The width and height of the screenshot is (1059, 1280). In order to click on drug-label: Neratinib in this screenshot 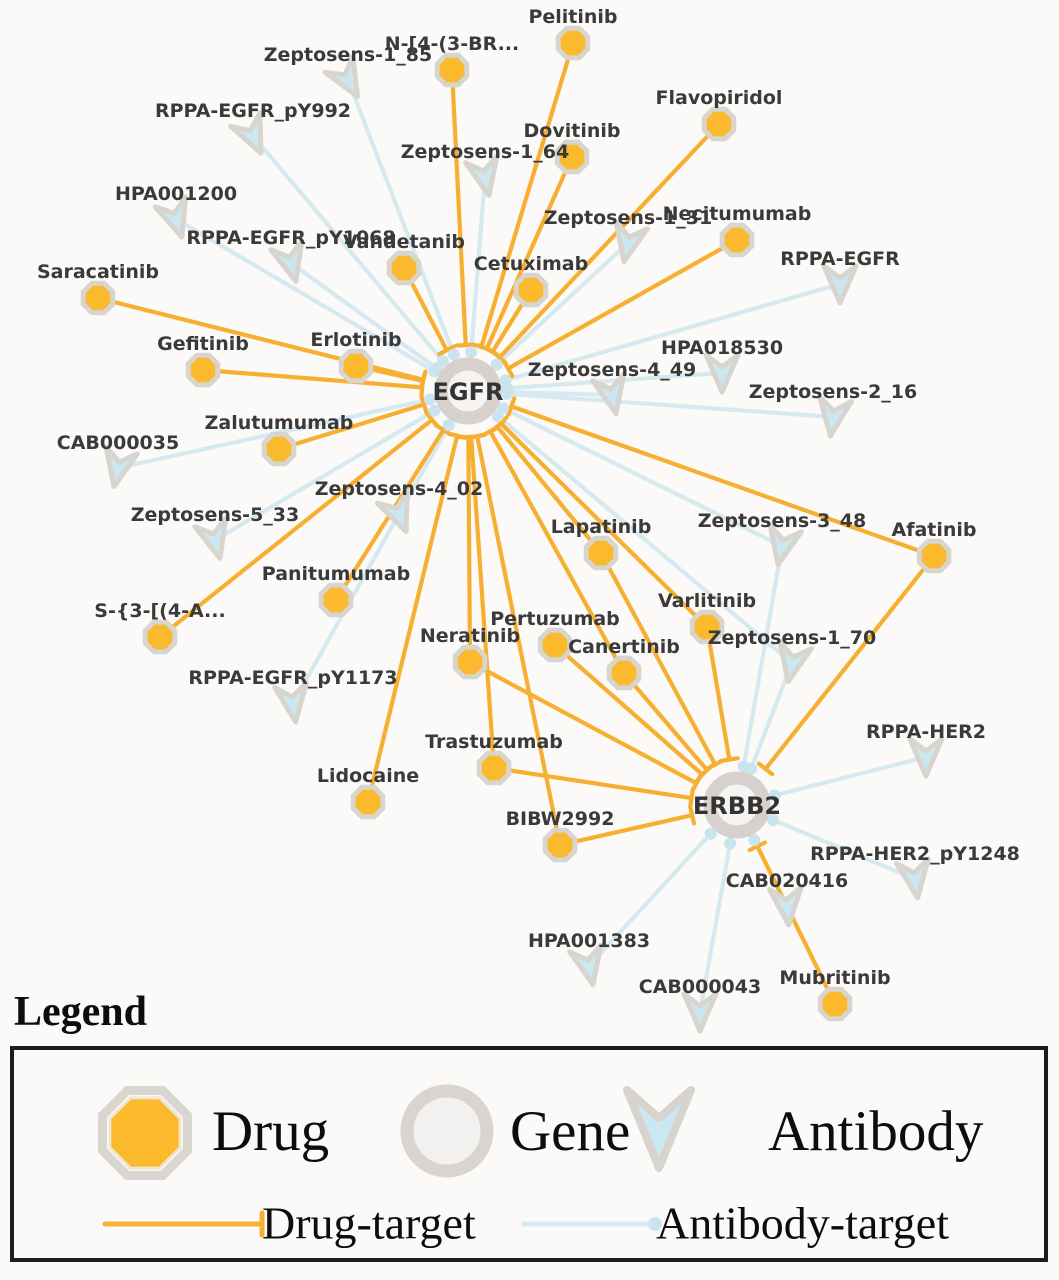, I will do `click(470, 636)`.